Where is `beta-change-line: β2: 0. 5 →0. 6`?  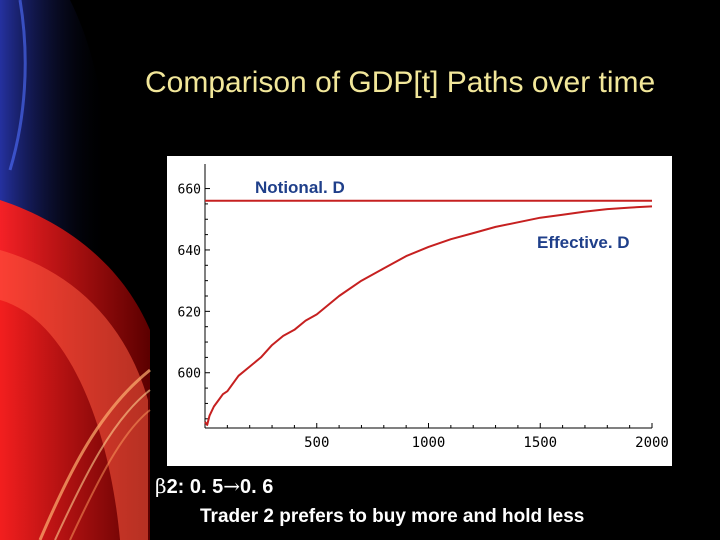
beta-change-line: β2: 0. 5 →0. 6 is located at coordinates (214, 486).